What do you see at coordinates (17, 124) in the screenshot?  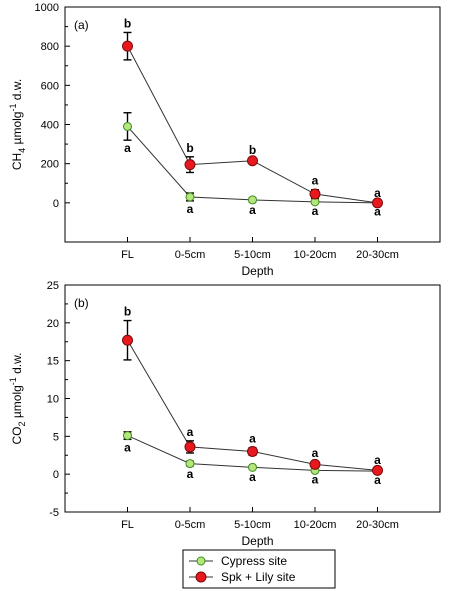 I see `y-axis-label: CH4 µmolg-1 d.w.` at bounding box center [17, 124].